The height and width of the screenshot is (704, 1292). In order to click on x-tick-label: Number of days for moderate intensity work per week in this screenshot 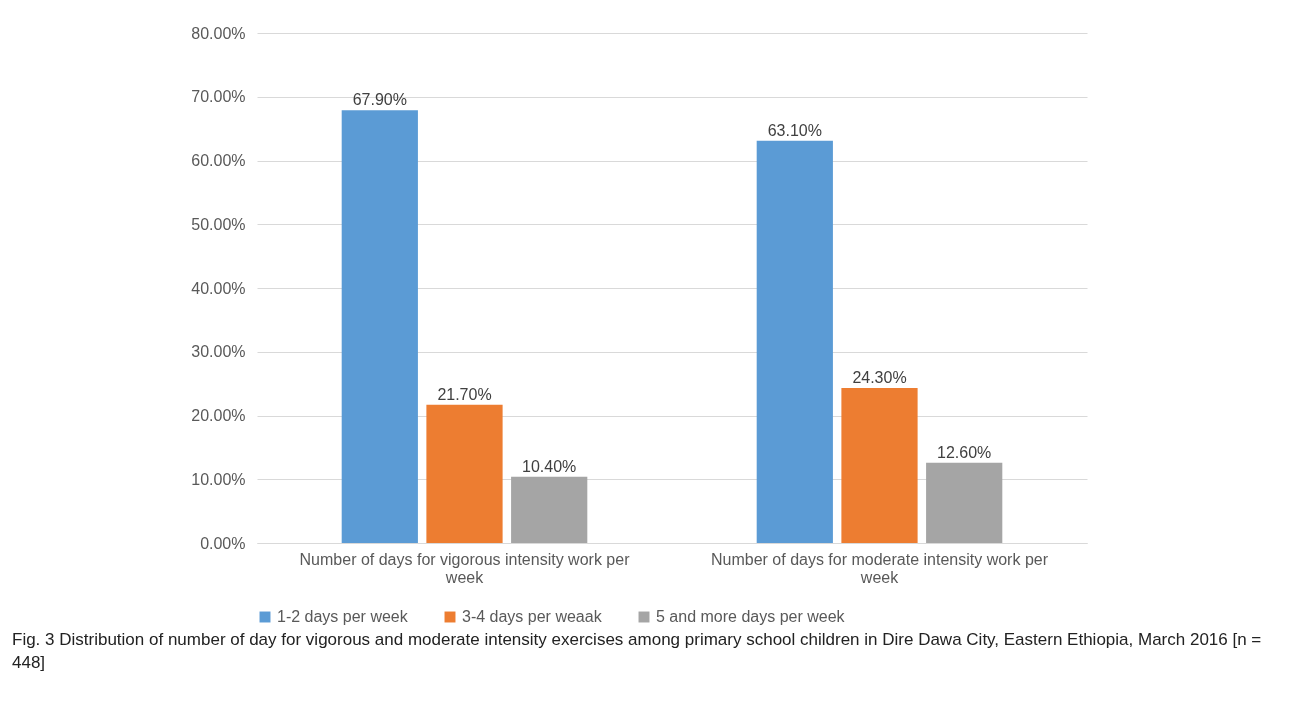, I will do `click(879, 568)`.